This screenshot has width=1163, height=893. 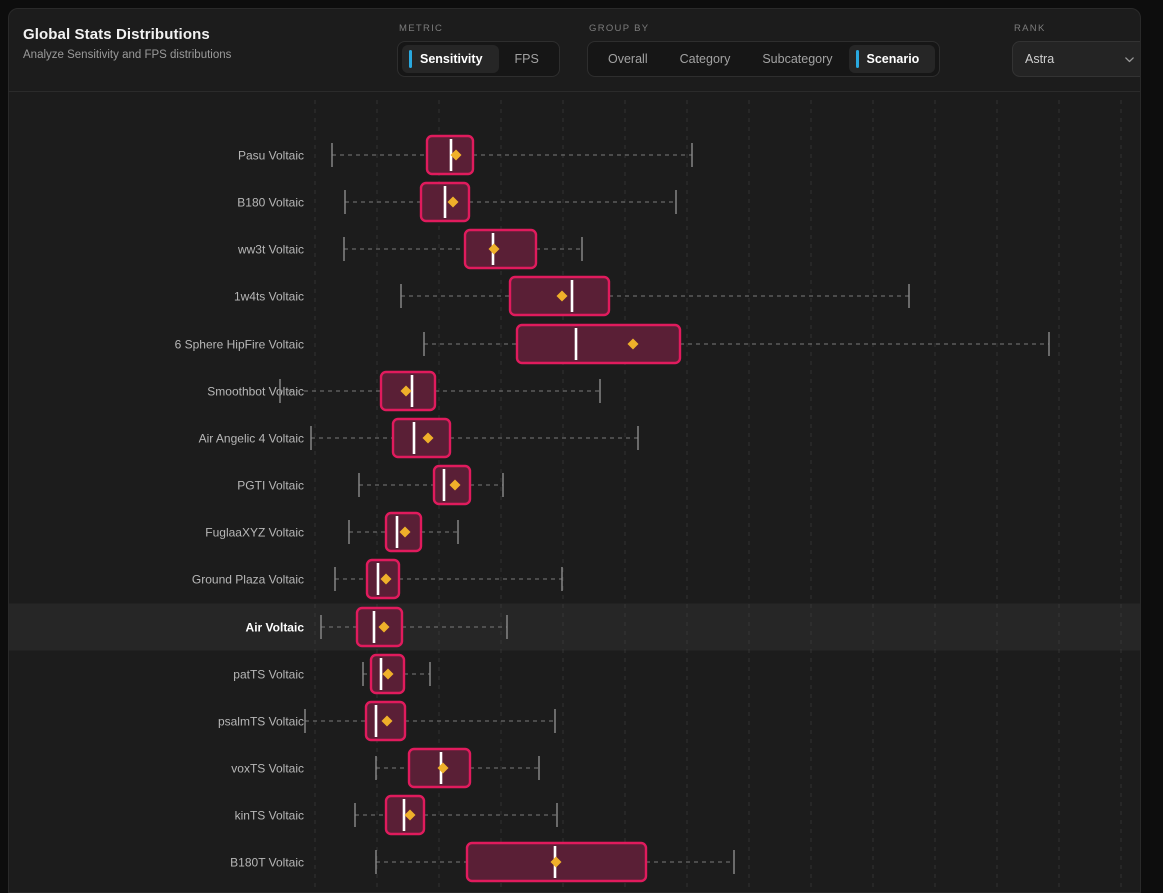 I want to click on category-label: patTS Voltaic, so click(x=268, y=675).